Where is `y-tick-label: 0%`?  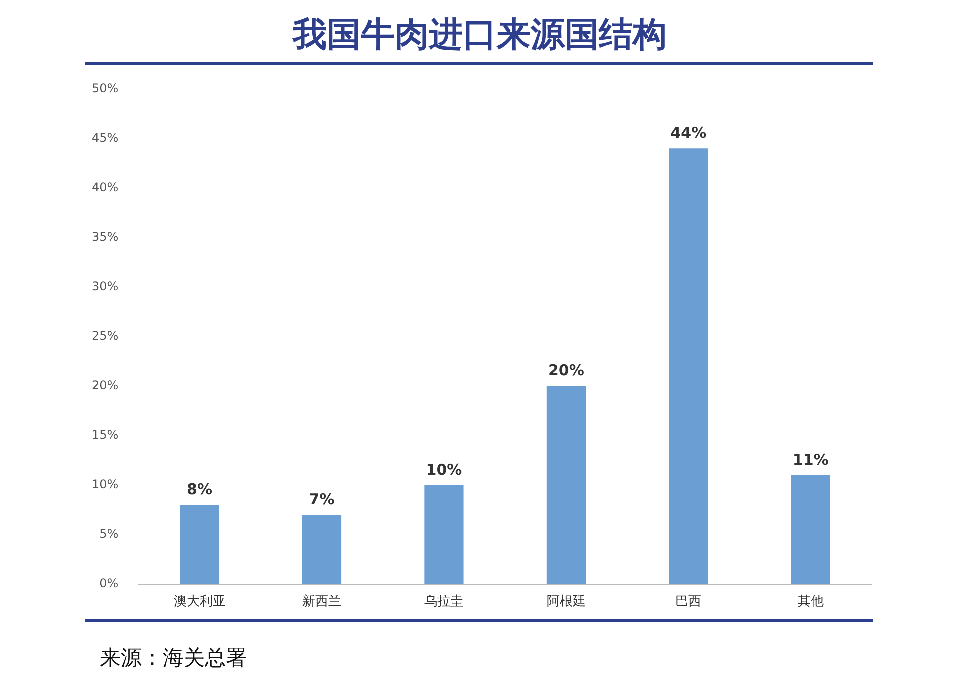
y-tick-label: 0% is located at coordinates (109, 583).